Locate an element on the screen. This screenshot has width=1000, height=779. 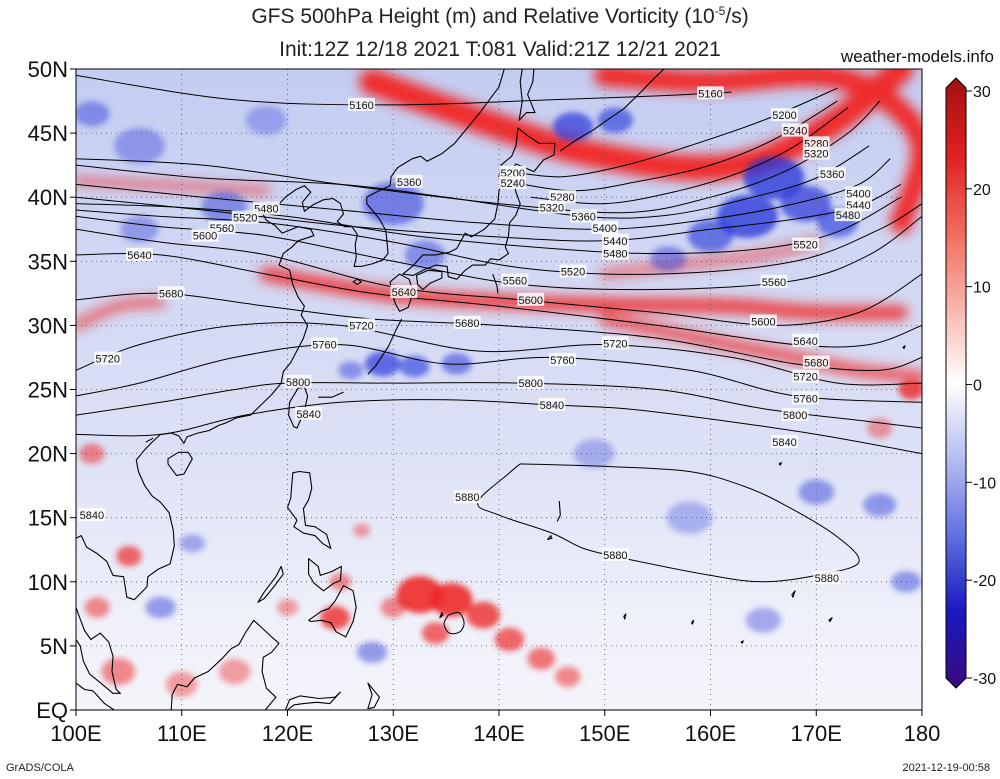
contour-label: 5640 is located at coordinates (139, 256).